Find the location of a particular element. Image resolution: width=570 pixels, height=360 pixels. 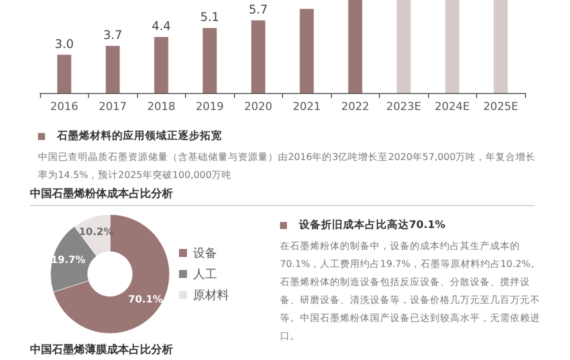

text: 中国石墨烯薄膜成本占比分析 is located at coordinates (101, 349).